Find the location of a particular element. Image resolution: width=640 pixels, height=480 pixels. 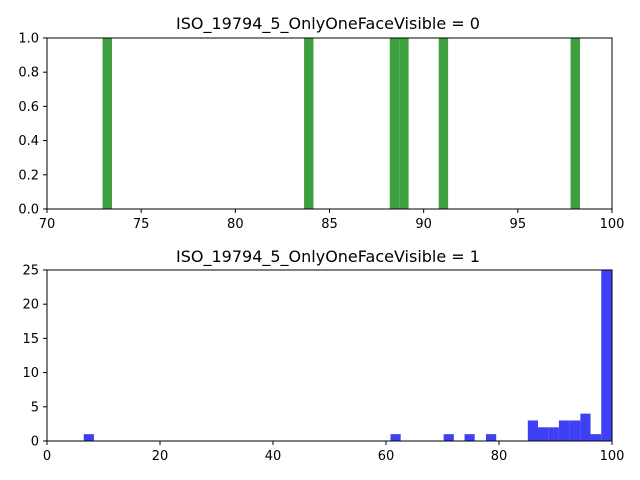

chart-top-xtick-label-5: 95 is located at coordinates (518, 224).